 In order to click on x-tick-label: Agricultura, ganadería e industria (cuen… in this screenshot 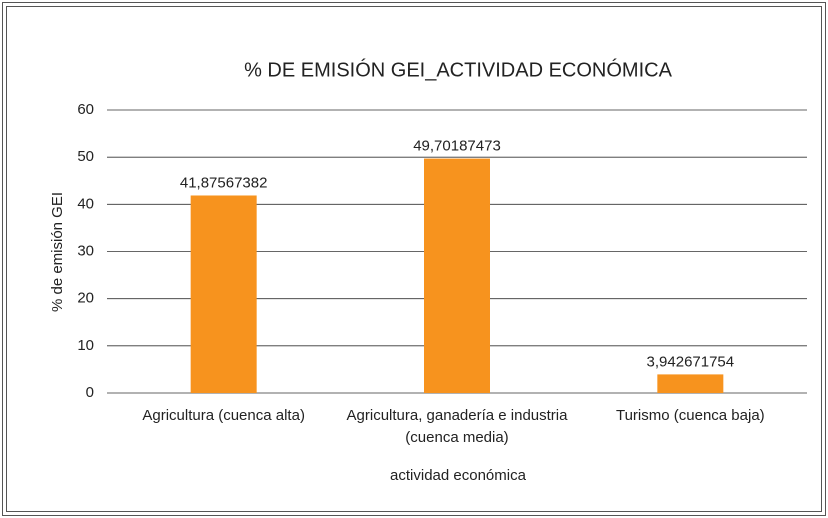, I will do `click(457, 426)`.